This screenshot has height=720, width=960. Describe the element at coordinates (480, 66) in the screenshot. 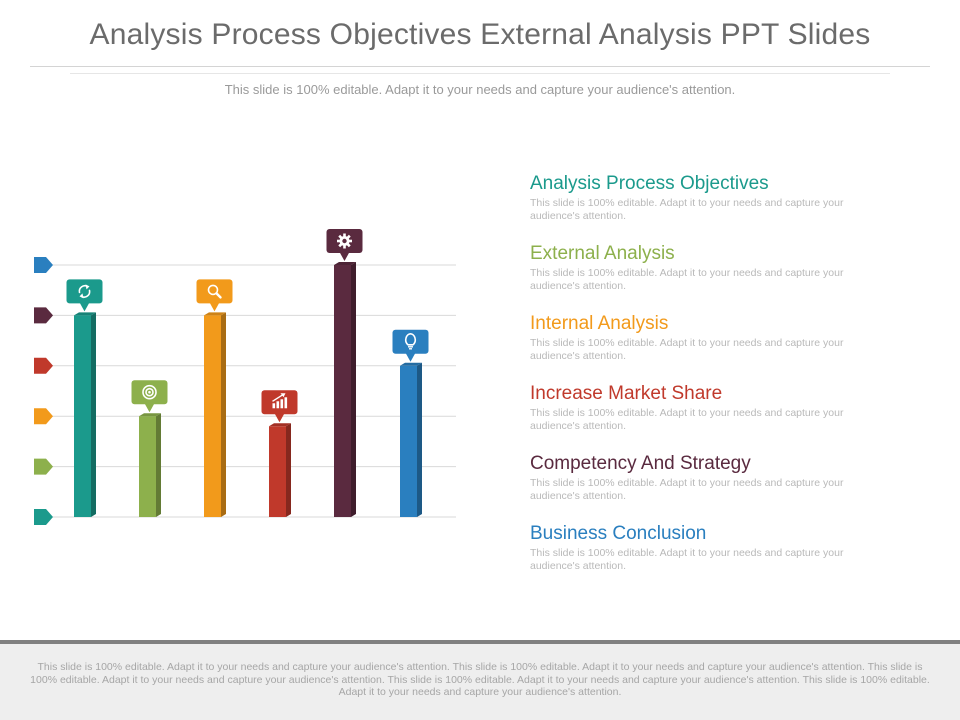

I see `title-divider` at that location.